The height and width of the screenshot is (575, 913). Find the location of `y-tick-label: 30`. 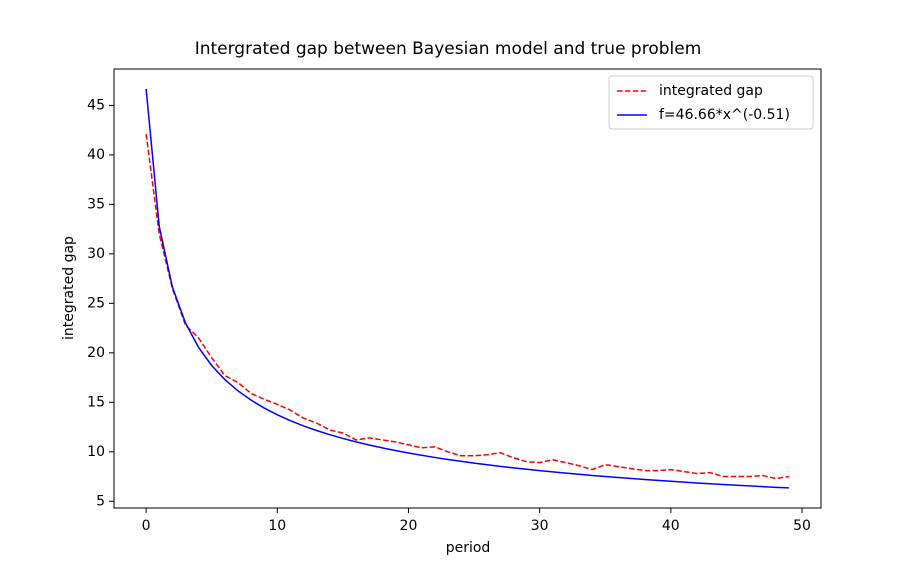

y-tick-label: 30 is located at coordinates (96, 254).